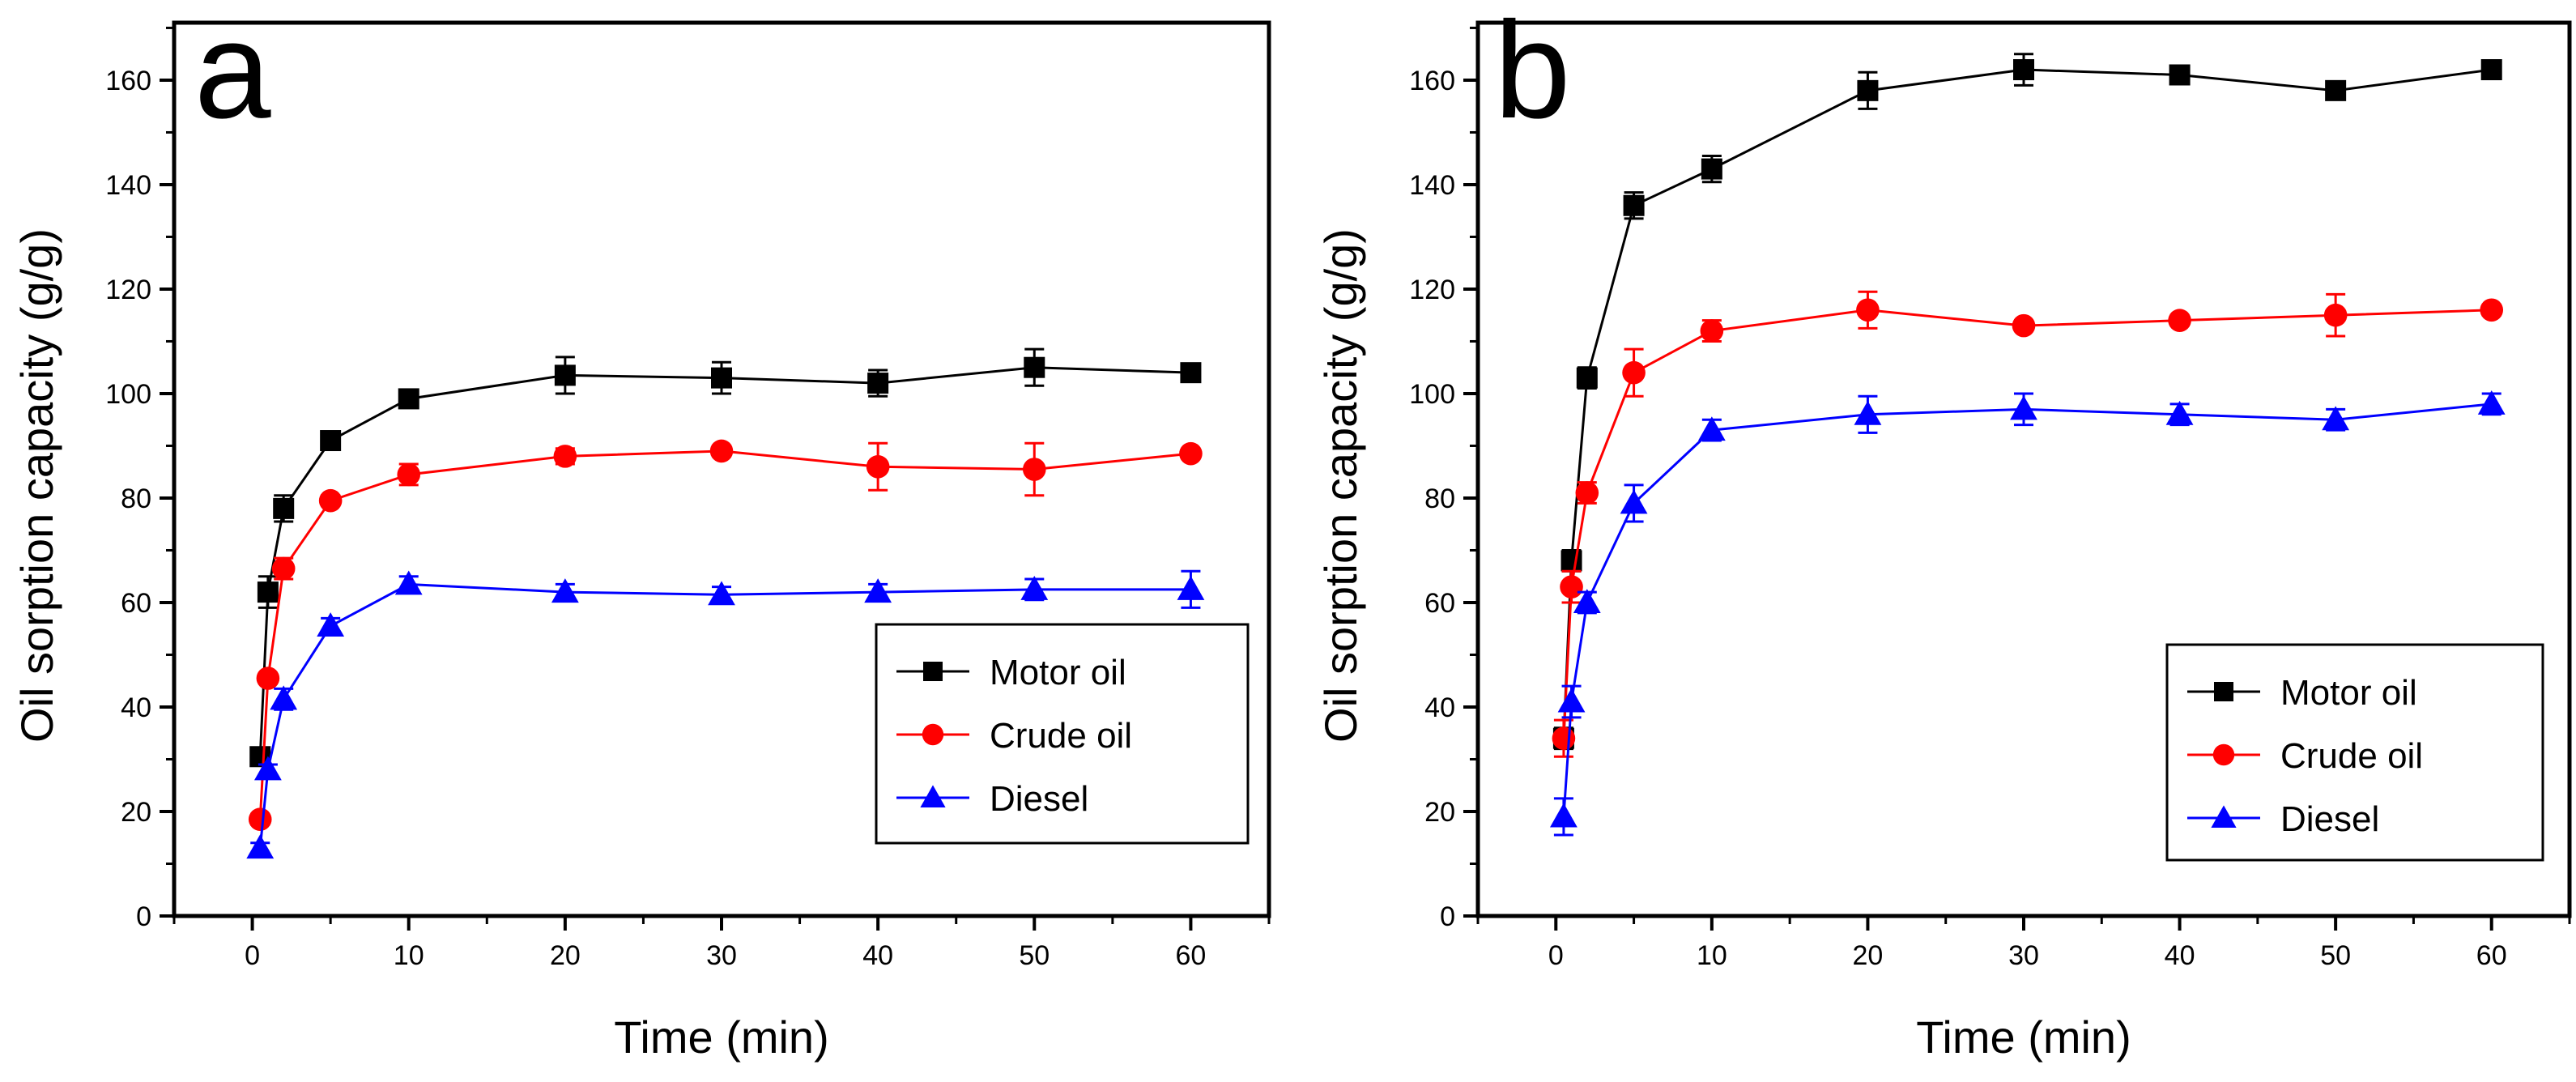 The height and width of the screenshot is (1082, 2576). What do you see at coordinates (1432, 395) in the screenshot?
I see `y-tick-label: 100` at bounding box center [1432, 395].